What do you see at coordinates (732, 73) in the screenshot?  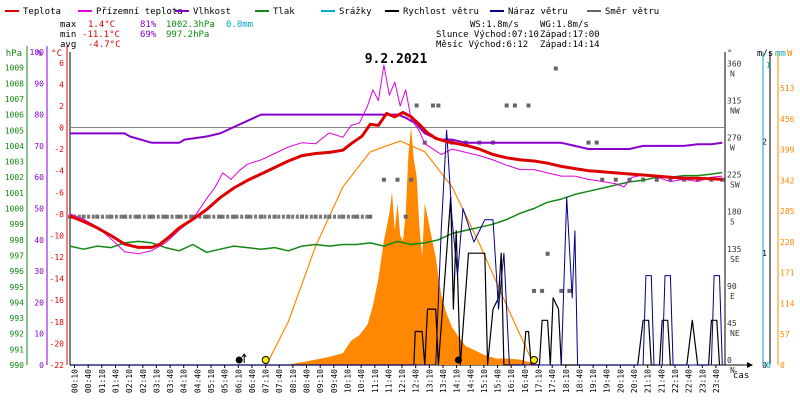 I see `direction-name-label: N` at bounding box center [732, 73].